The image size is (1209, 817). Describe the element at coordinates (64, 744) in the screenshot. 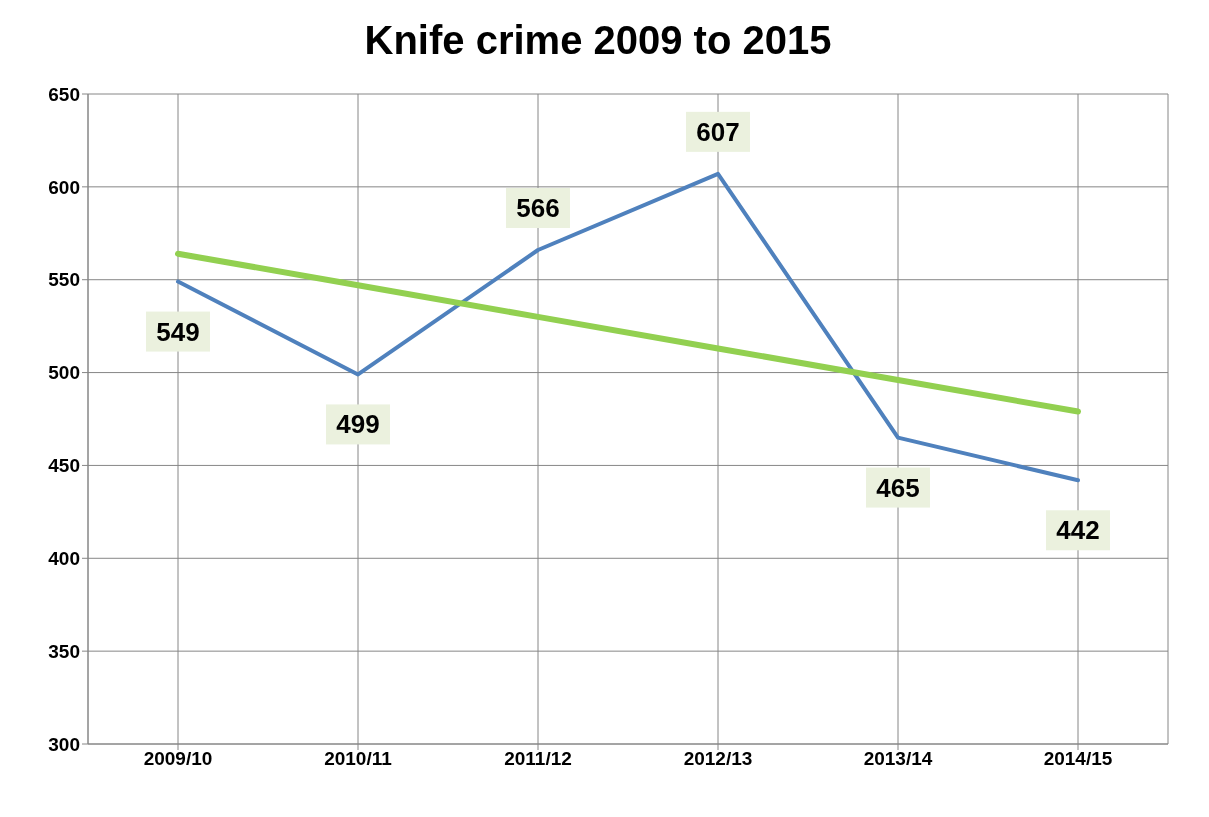

I see `y-tick-label: 300` at that location.